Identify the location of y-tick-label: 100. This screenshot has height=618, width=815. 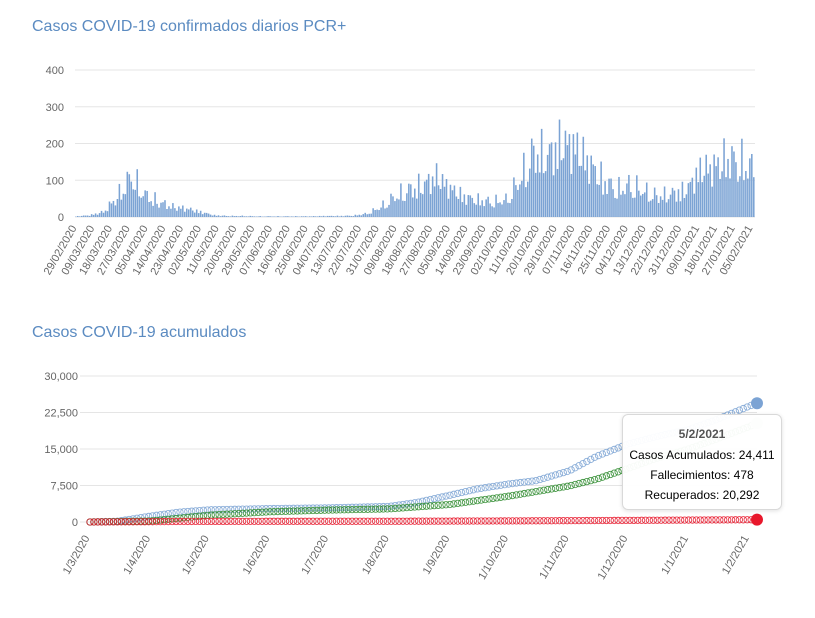
(55, 181).